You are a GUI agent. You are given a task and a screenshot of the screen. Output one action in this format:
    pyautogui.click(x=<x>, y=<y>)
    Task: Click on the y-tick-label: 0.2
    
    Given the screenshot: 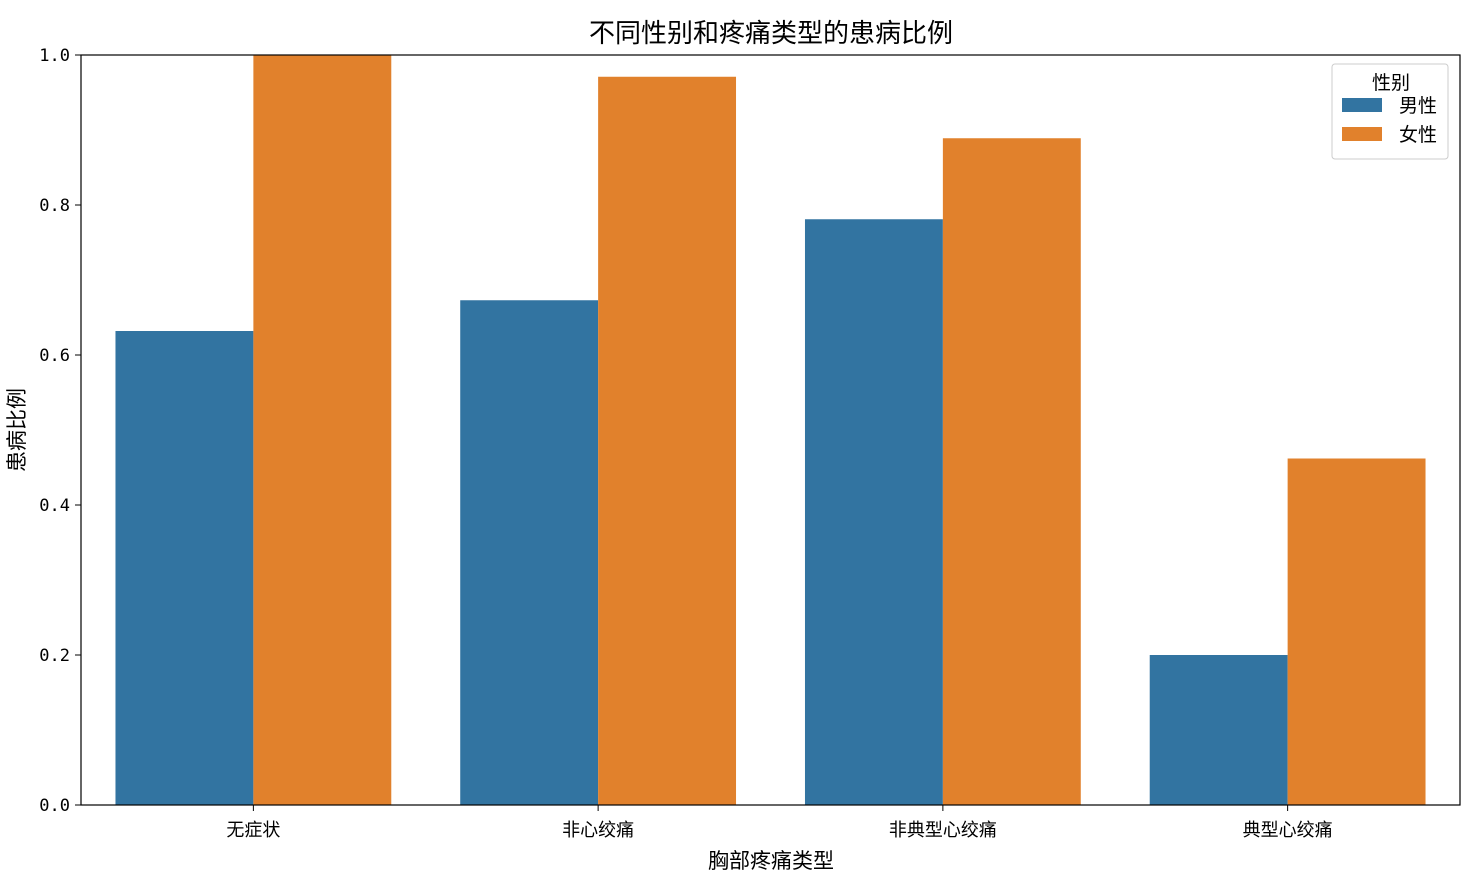 What is the action you would take?
    pyautogui.click(x=54, y=656)
    